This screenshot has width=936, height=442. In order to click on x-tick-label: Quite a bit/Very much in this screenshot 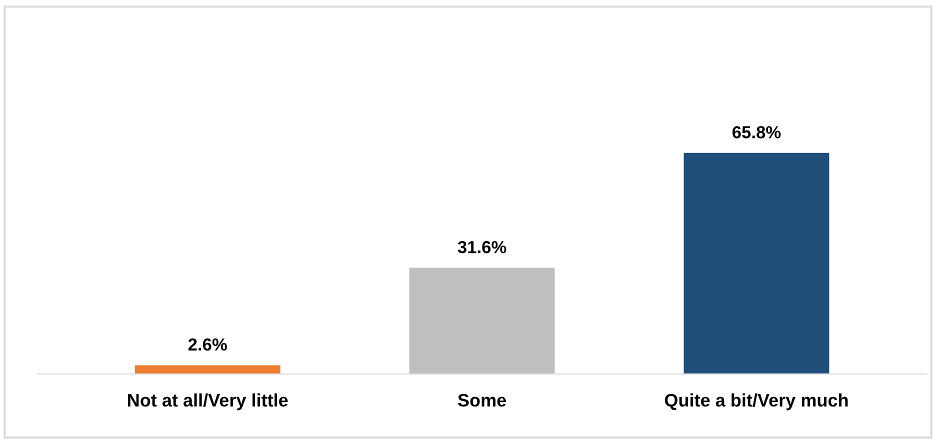, I will do `click(756, 401)`.